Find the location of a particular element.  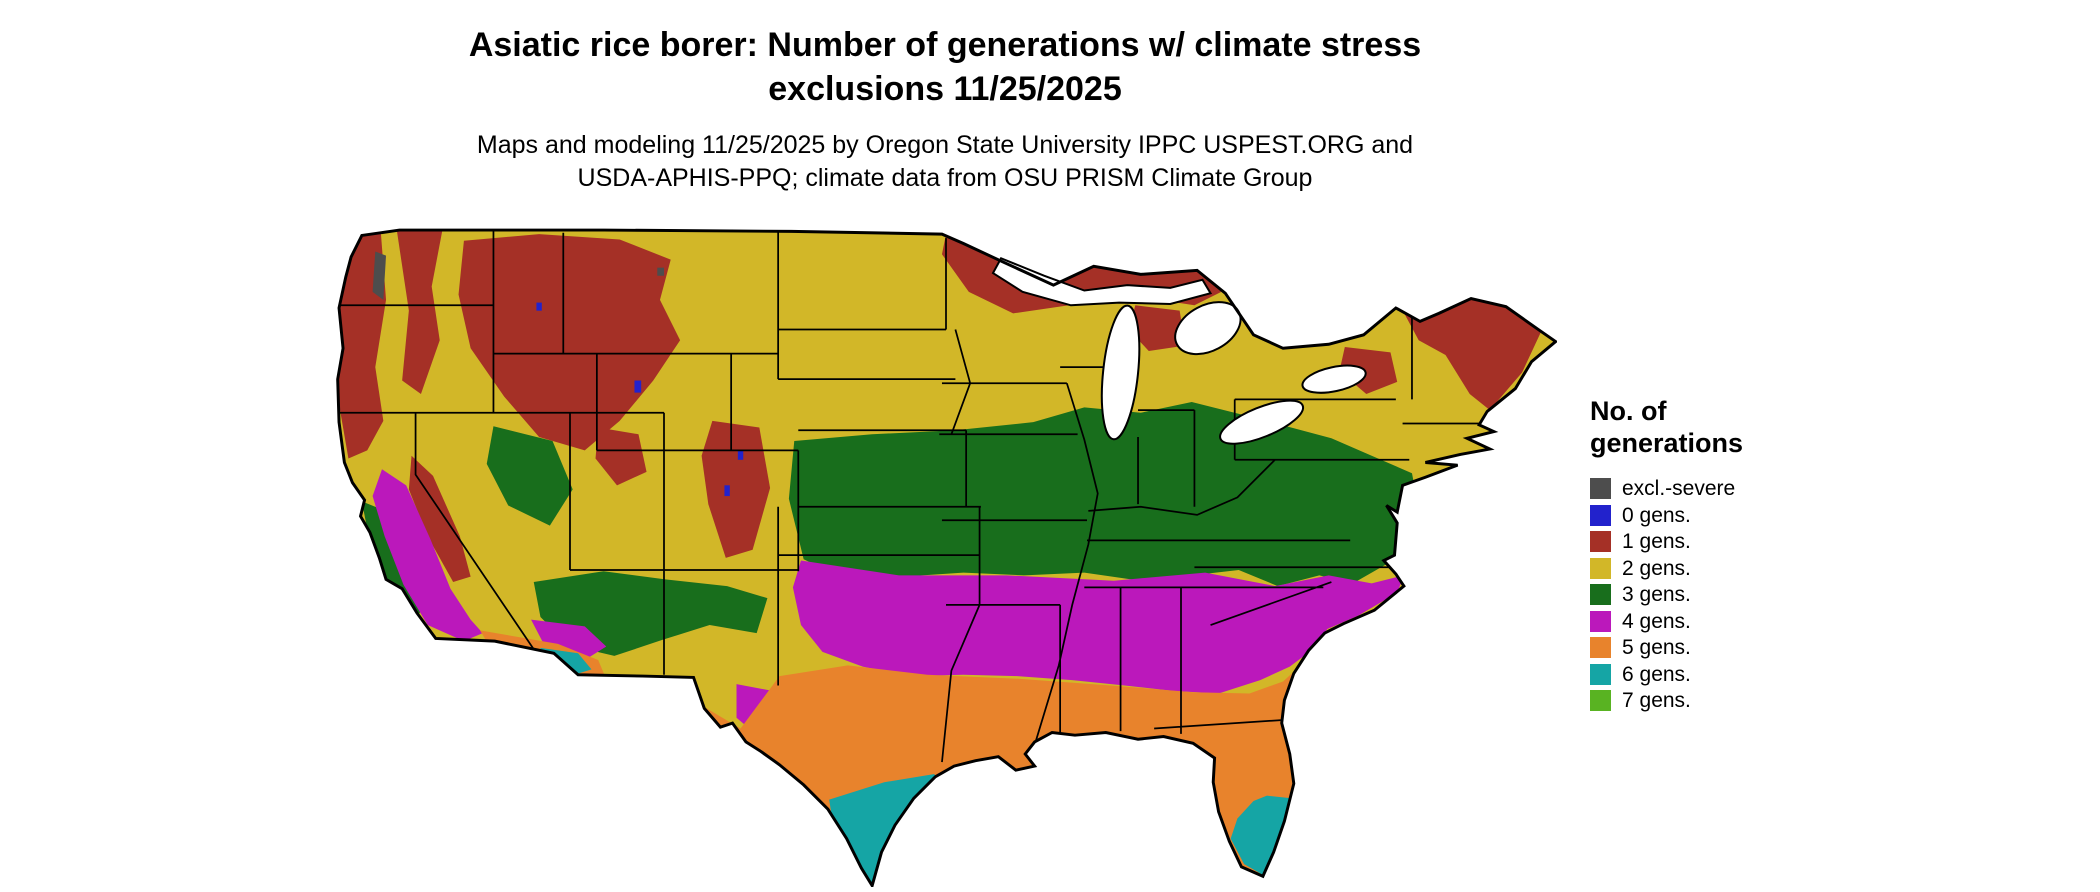

legend-label: 7 gens. is located at coordinates (1656, 701).